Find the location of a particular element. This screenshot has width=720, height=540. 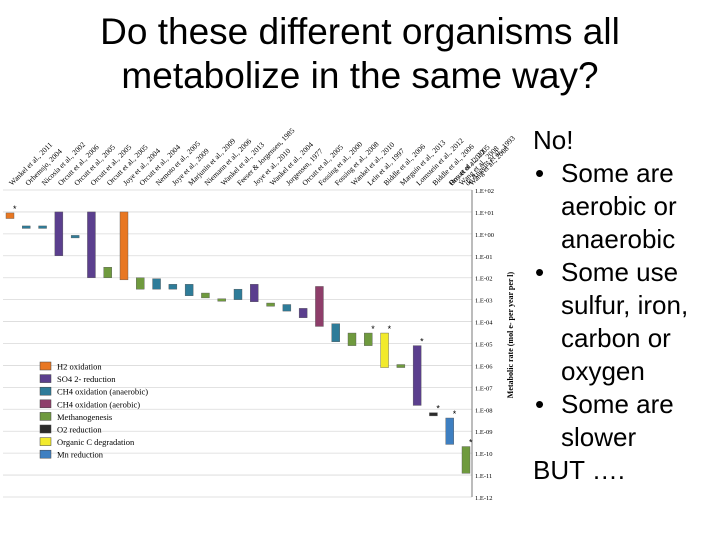

bullet-item-2: • Some use sulfur, iron, carbon or oxygen is located at coordinates (625, 322).